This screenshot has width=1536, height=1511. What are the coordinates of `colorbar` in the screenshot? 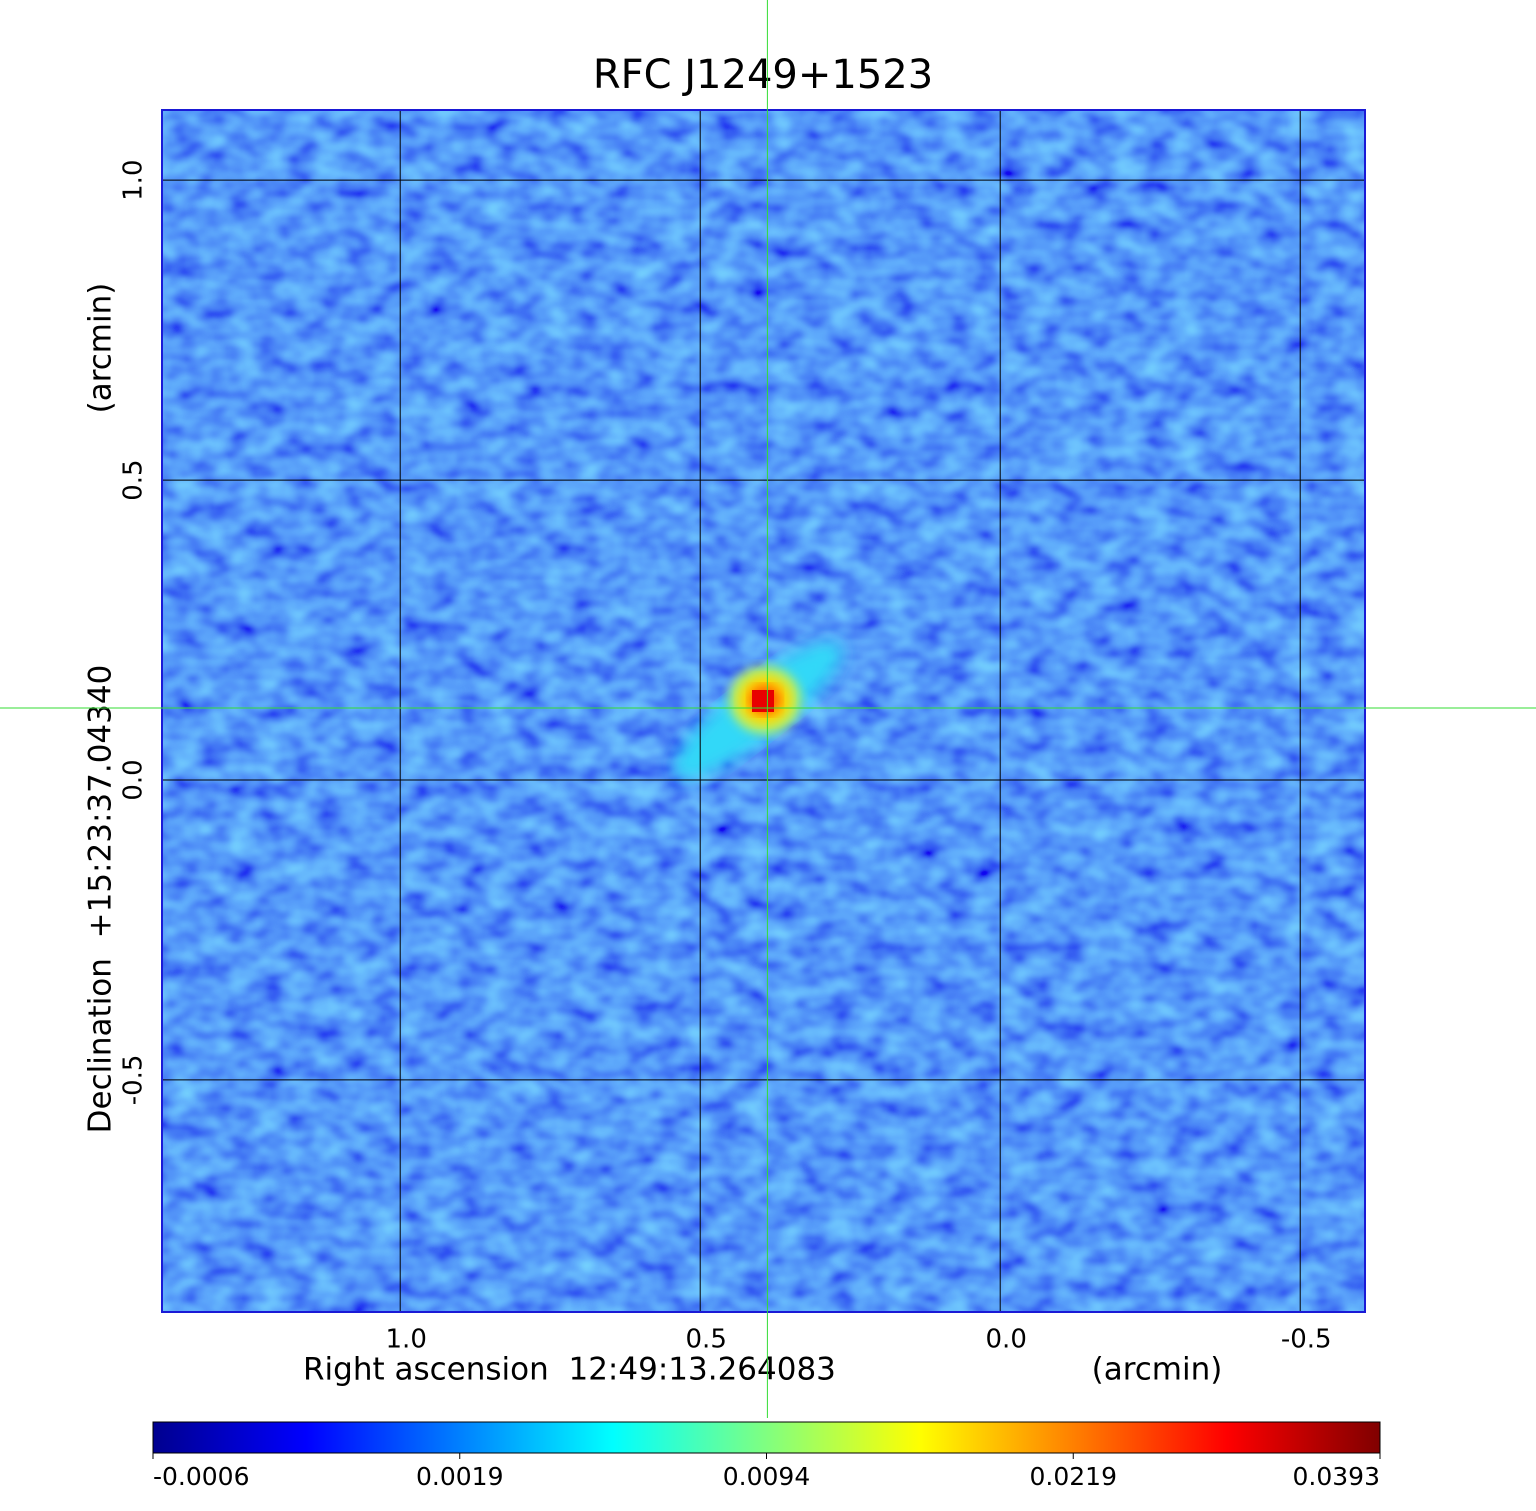 It's located at (766, 1437).